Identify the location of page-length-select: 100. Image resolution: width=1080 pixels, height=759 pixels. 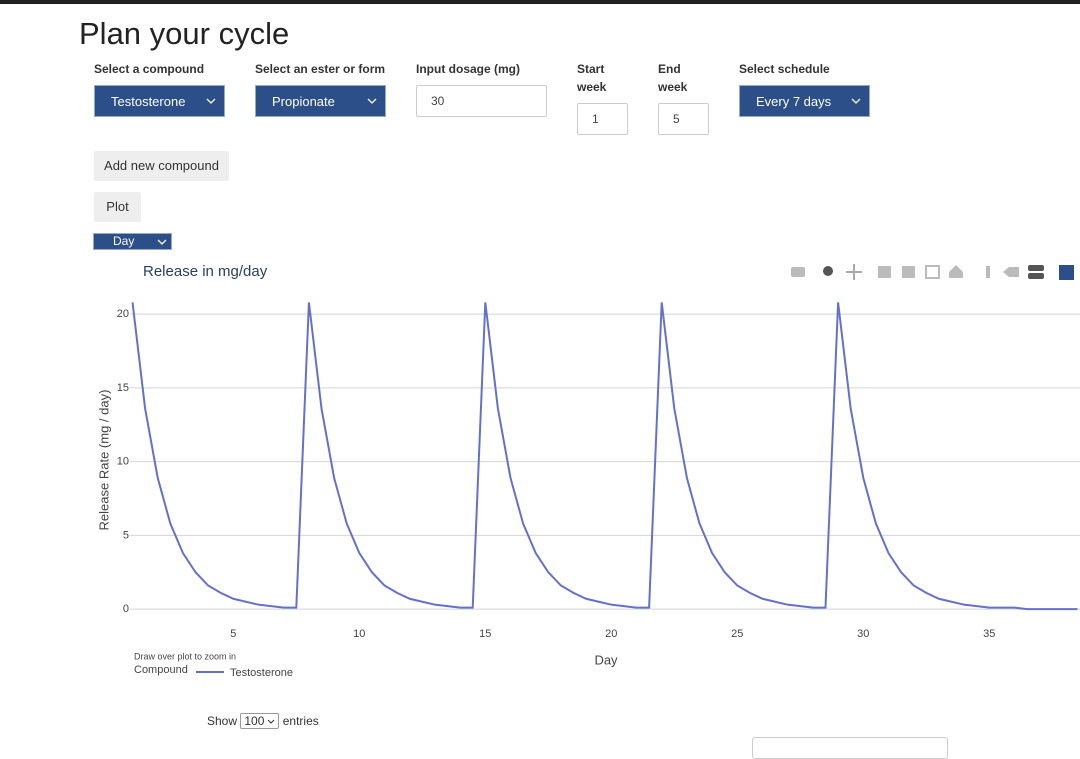
(260, 721).